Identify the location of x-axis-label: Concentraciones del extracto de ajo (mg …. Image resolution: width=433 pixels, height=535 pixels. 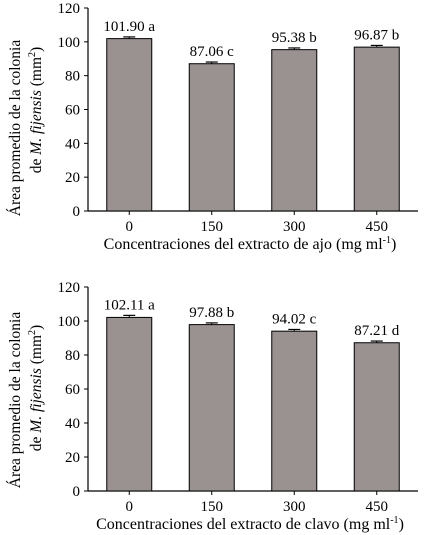
(250, 244).